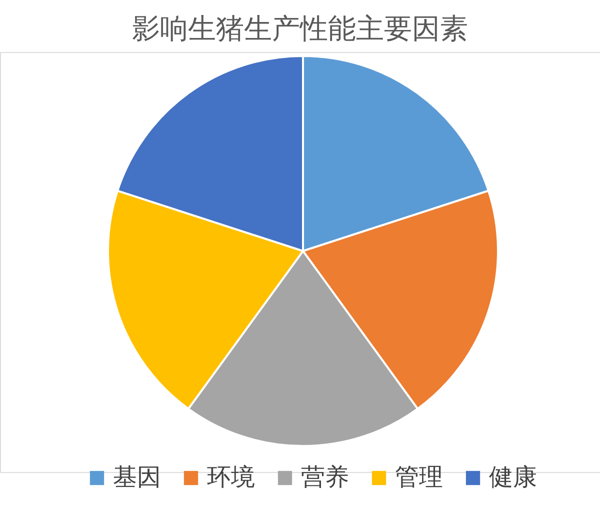 Image resolution: width=600 pixels, height=509 pixels. Describe the element at coordinates (137, 477) in the screenshot. I see `legend-label: 基因` at that location.